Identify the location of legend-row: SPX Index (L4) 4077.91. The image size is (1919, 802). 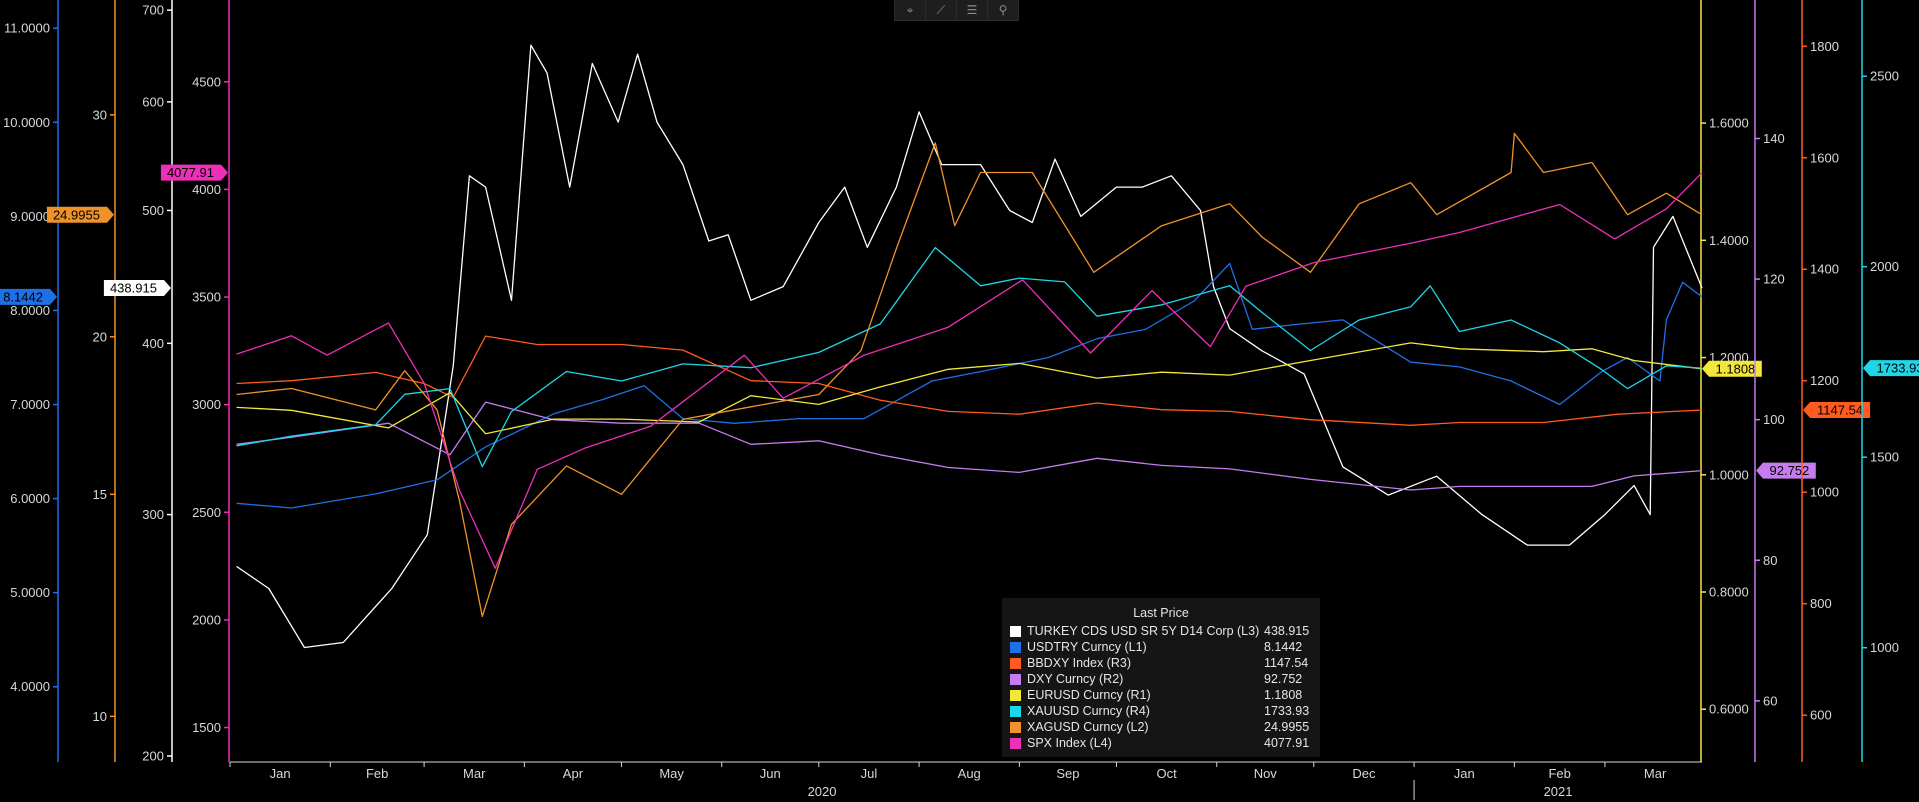
(1161, 743).